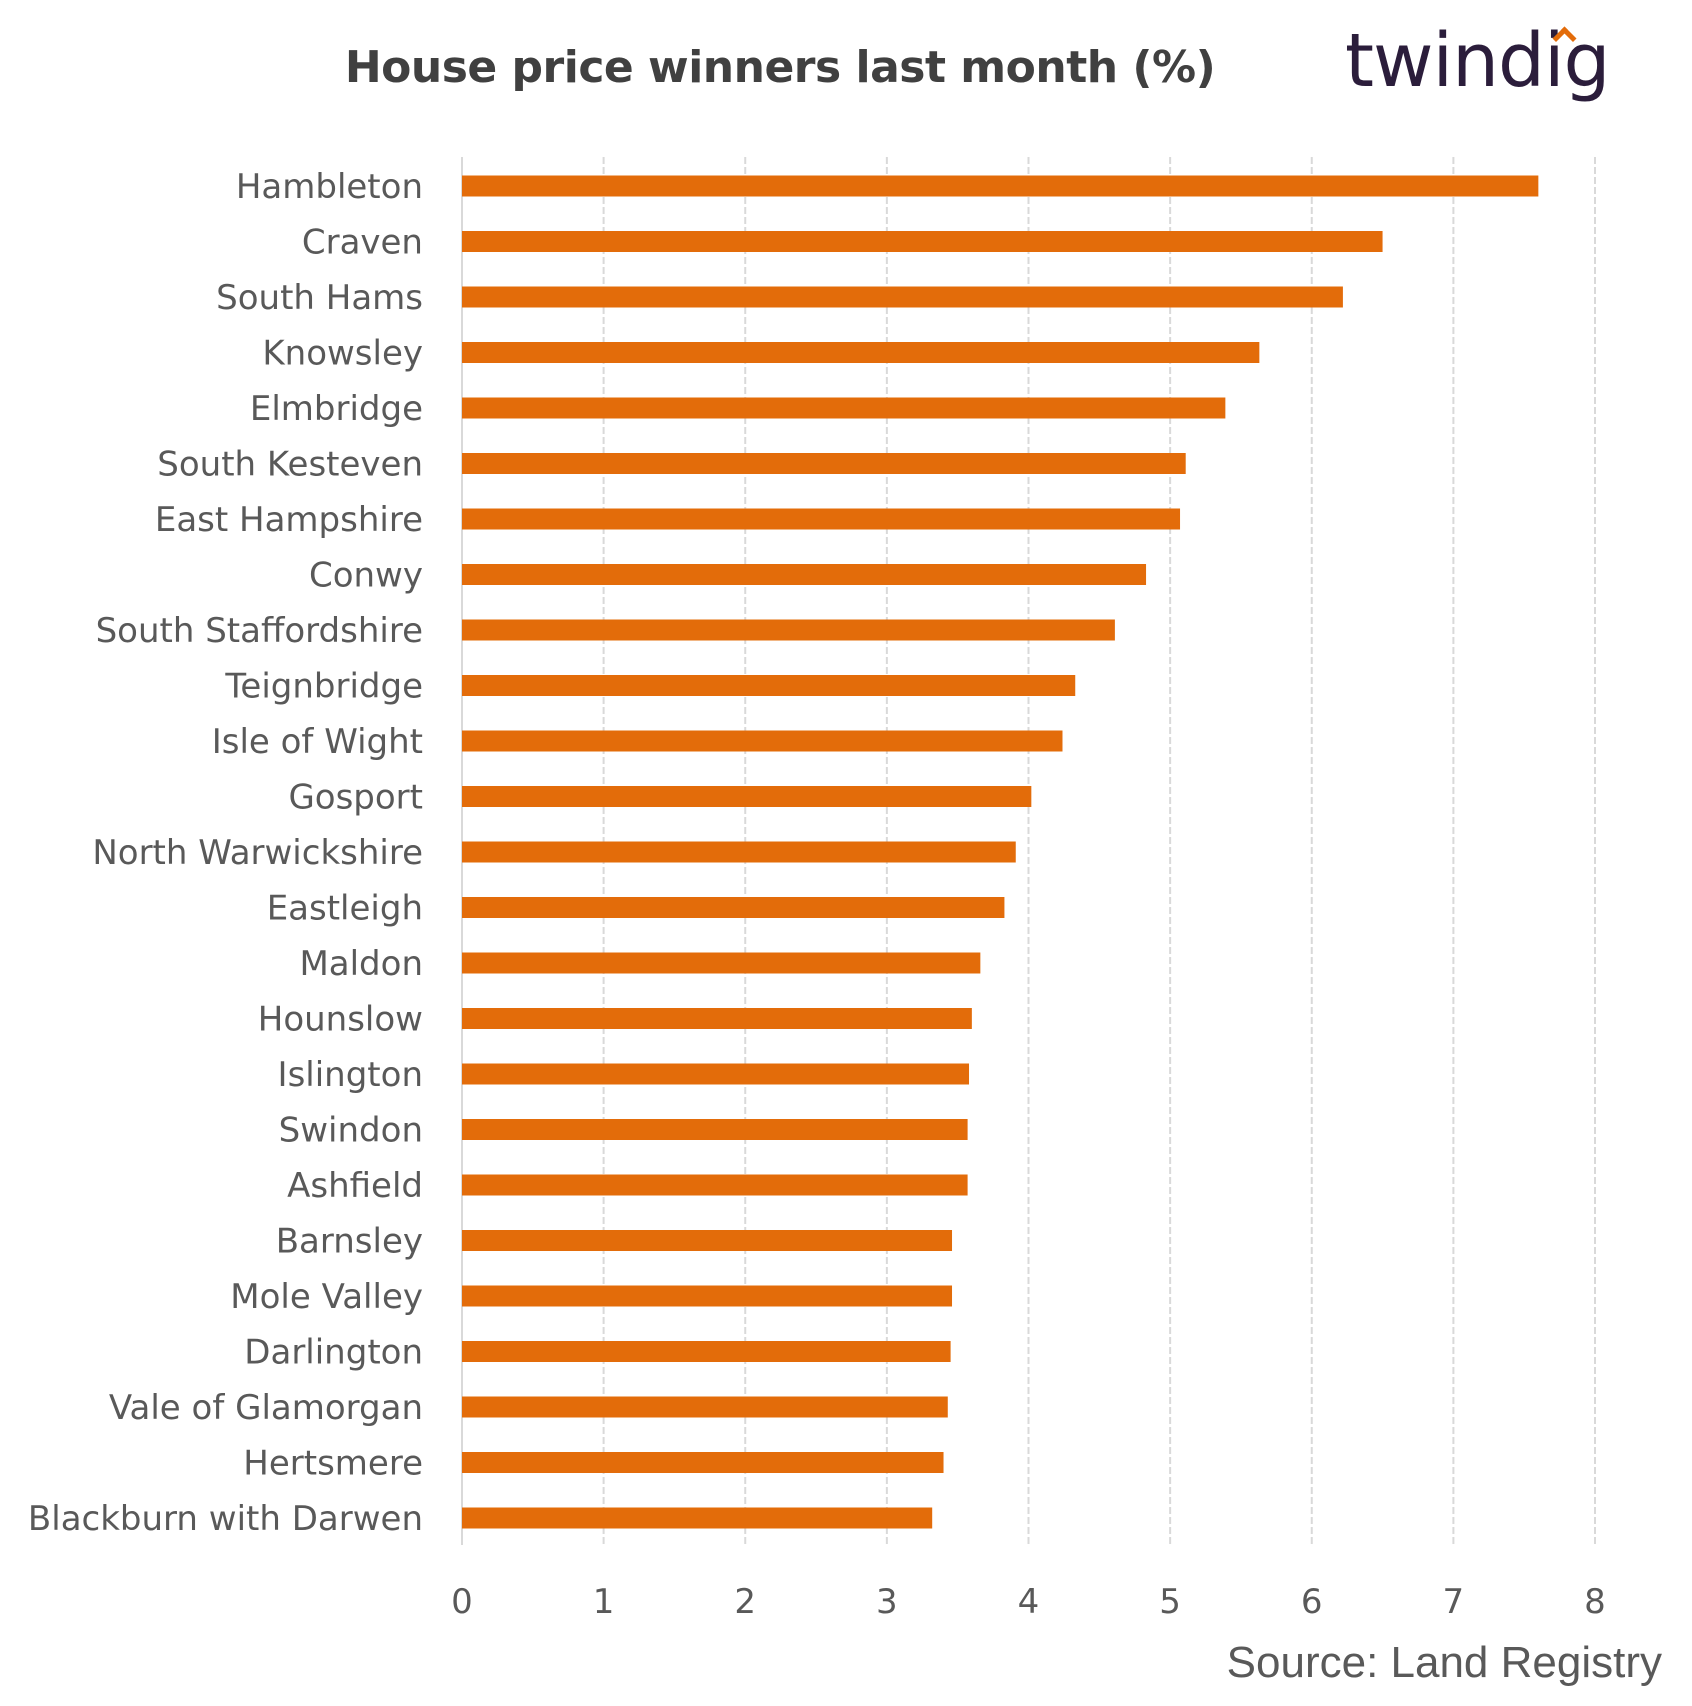 Image resolution: width=1692 pixels, height=1706 pixels. Describe the element at coordinates (333, 1464) in the screenshot. I see `category-label: Hertsmere` at that location.